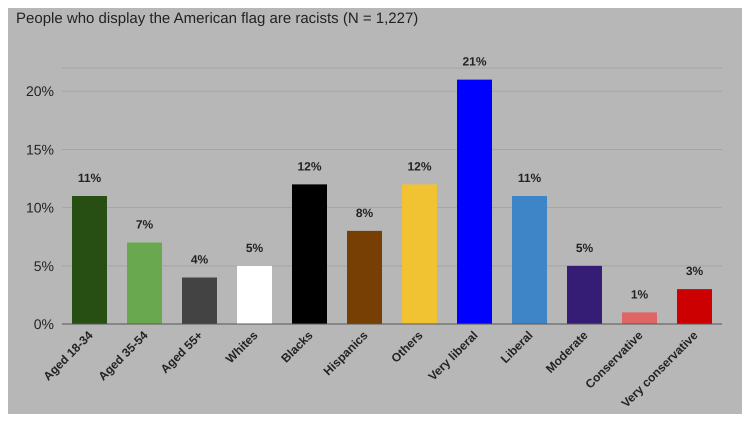  Describe the element at coordinates (199, 259) in the screenshot. I see `data-label: 4%` at that location.